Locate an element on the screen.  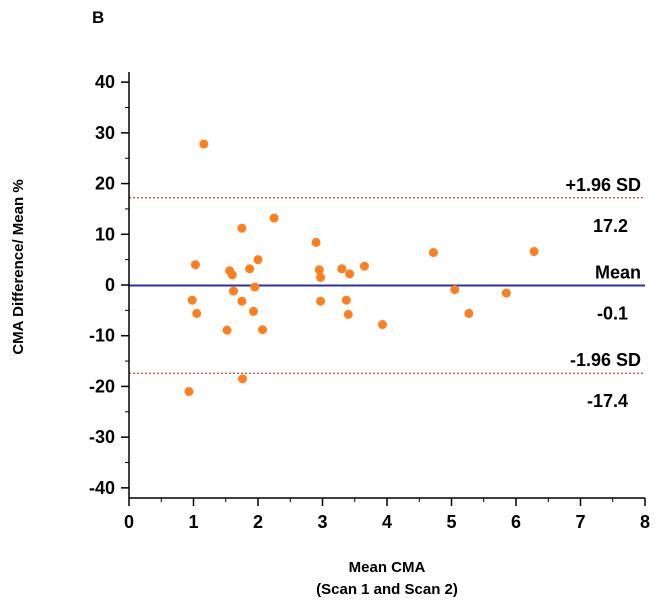
reference-line-name: -1.96 SD is located at coordinates (605, 360).